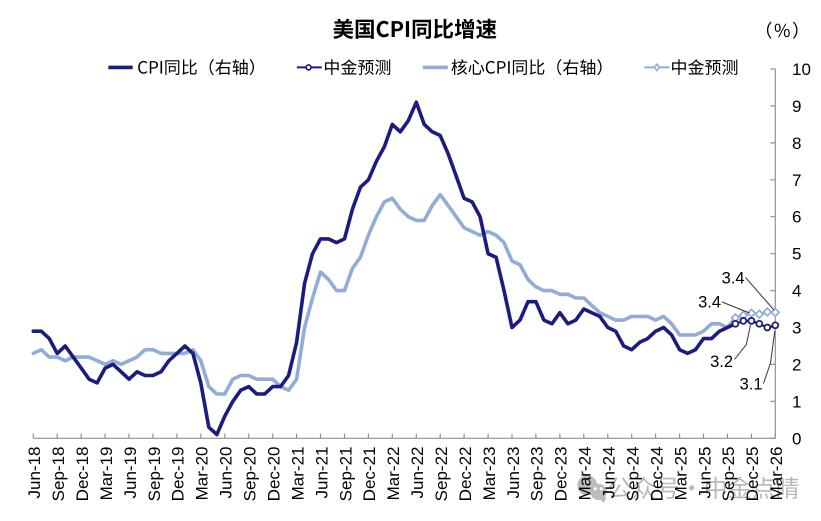 The image size is (821, 521). What do you see at coordinates (321, 473) in the screenshot?
I see `svg-text: Jun-21` at bounding box center [321, 473].